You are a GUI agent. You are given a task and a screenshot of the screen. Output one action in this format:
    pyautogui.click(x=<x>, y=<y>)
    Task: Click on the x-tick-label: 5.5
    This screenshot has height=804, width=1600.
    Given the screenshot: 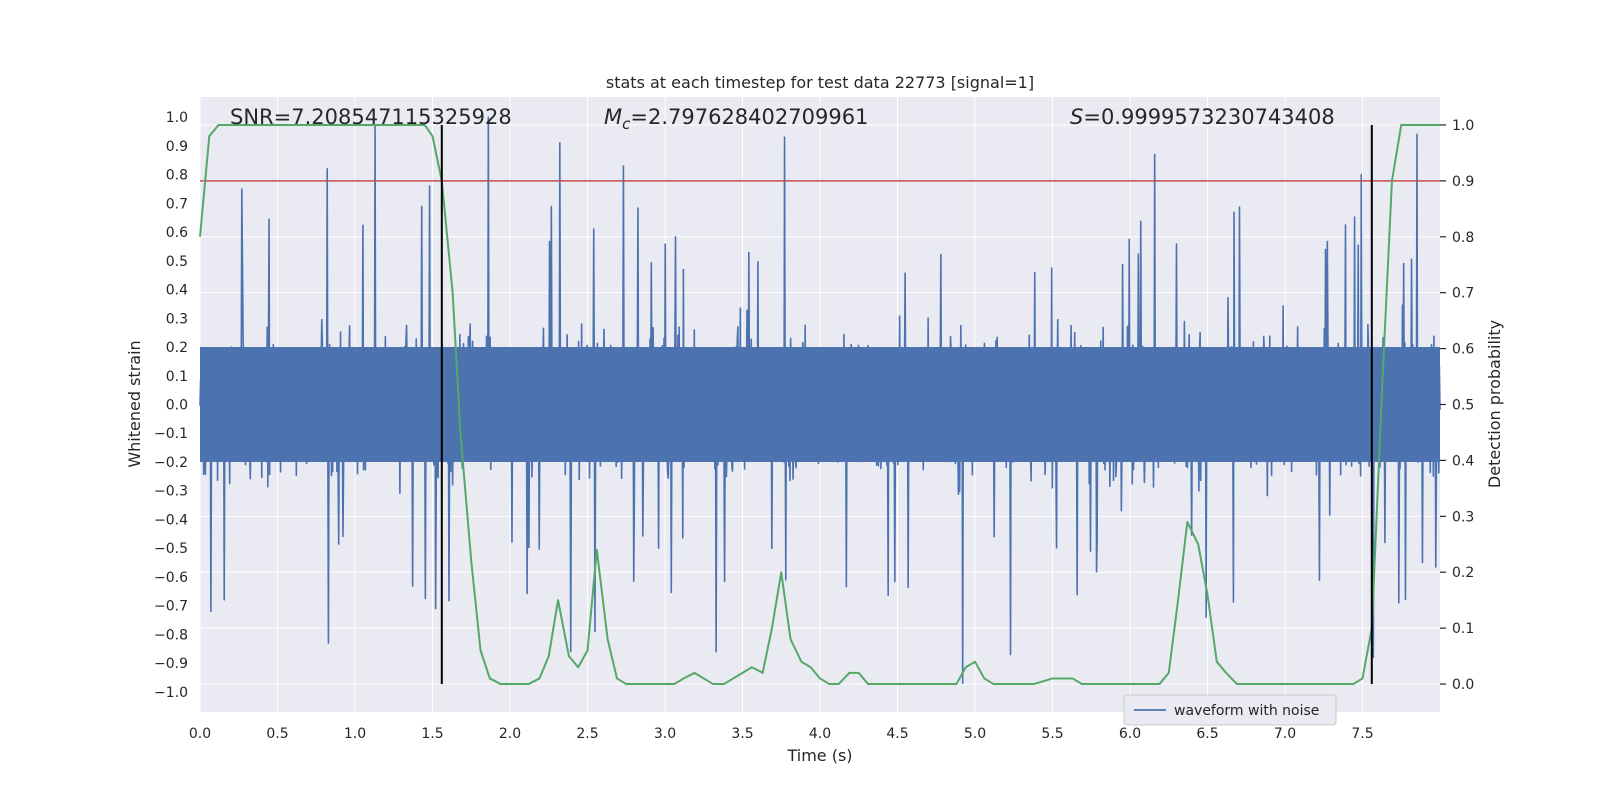 What is the action you would take?
    pyautogui.click(x=1052, y=734)
    